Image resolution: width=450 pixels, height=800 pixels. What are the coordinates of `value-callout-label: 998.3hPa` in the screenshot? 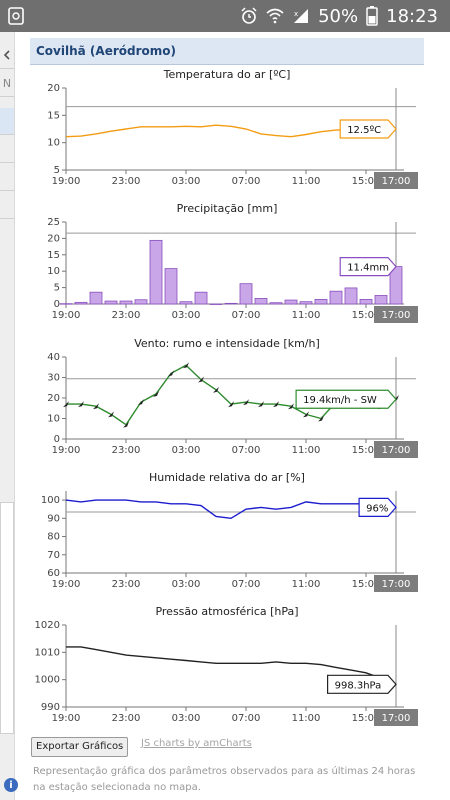 It's located at (358, 685).